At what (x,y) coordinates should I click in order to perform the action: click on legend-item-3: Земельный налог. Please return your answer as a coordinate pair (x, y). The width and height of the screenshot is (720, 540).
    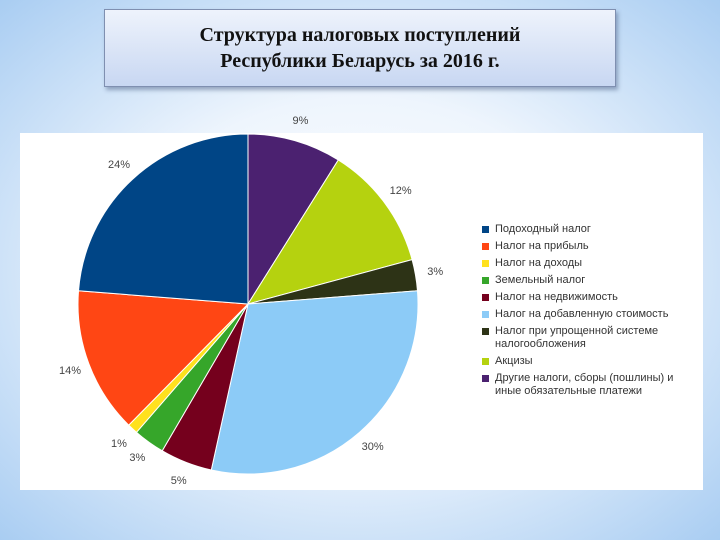
    Looking at the image, I should click on (592, 280).